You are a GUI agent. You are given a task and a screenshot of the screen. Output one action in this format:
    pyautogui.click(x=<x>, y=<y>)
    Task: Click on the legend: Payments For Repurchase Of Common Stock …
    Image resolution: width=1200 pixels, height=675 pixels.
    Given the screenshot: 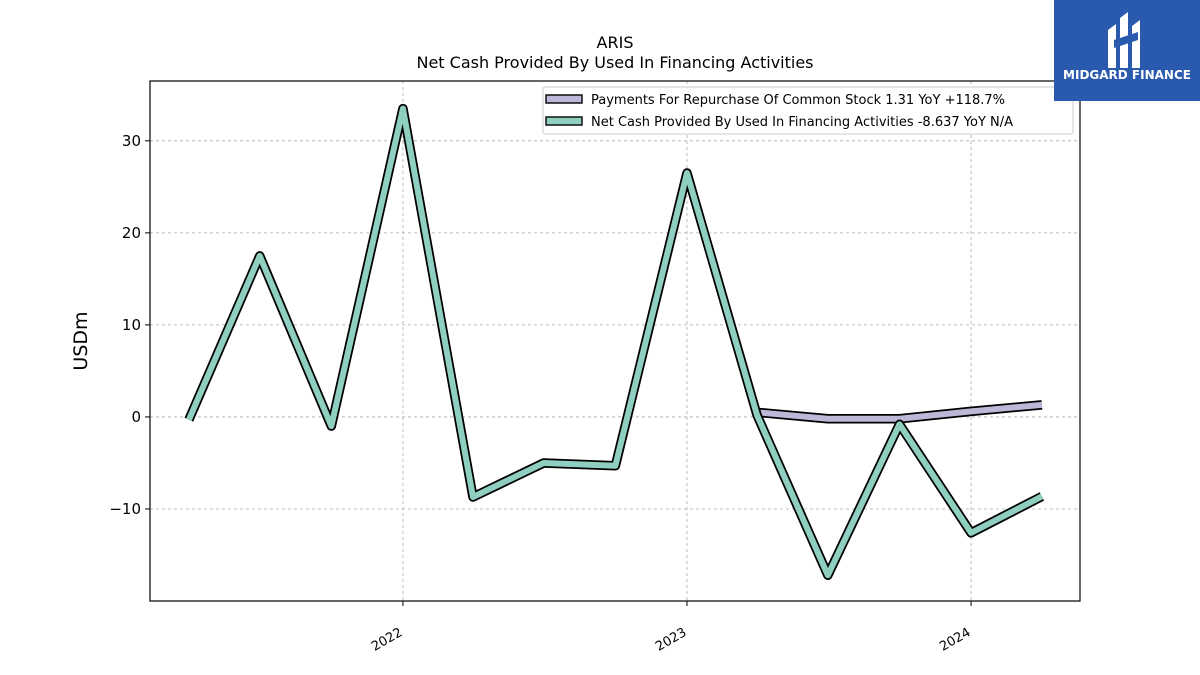 What is the action you would take?
    pyautogui.click(x=808, y=110)
    